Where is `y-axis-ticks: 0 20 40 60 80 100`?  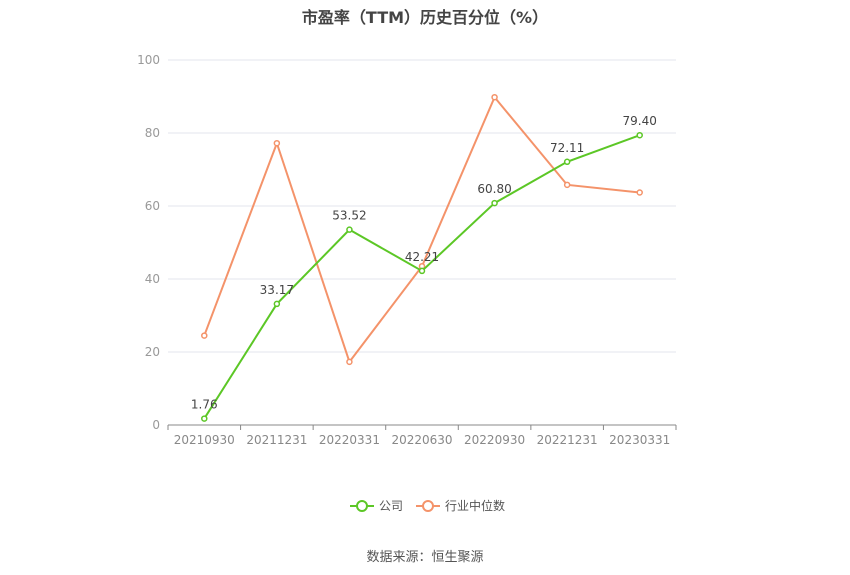 y-axis-ticks: 0 20 40 60 80 100 is located at coordinates (148, 242).